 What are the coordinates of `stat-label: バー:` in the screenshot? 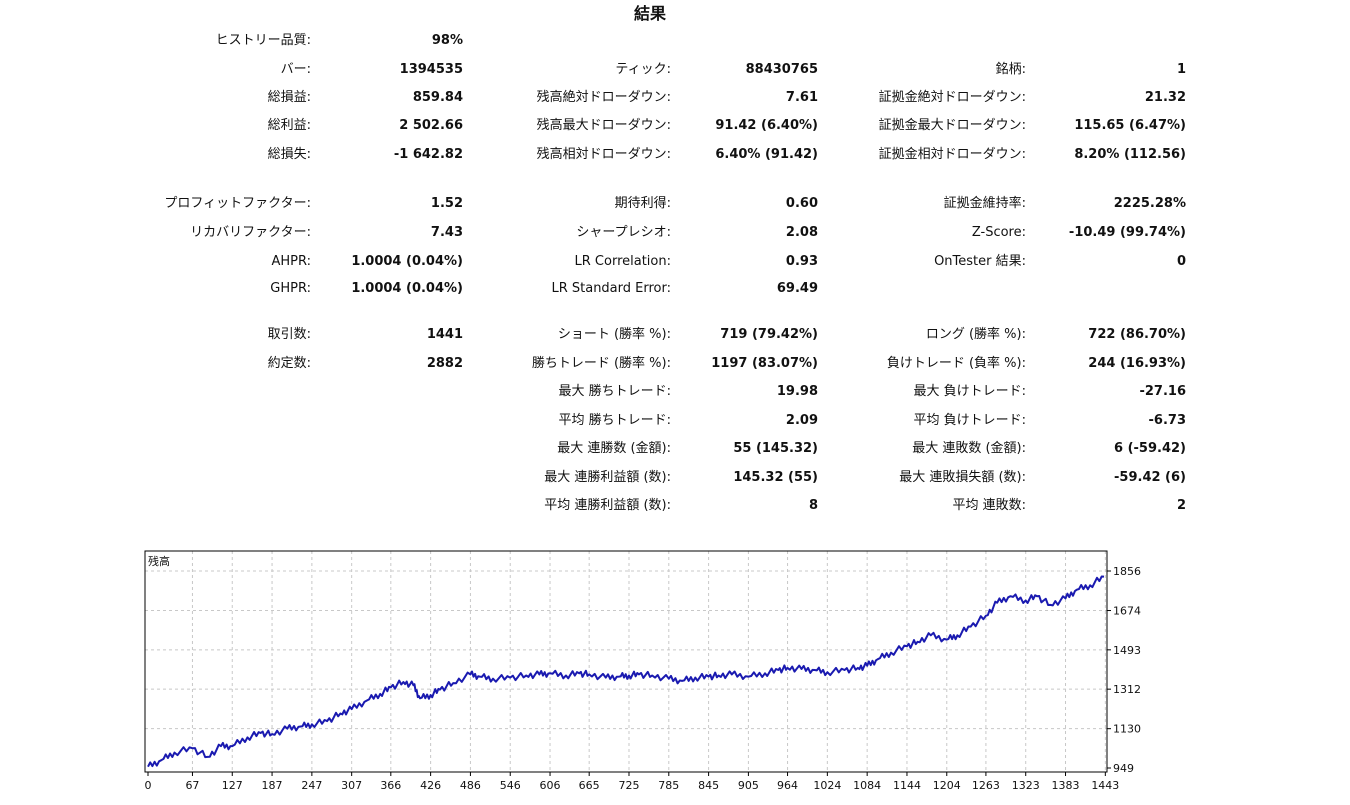 It's located at (295, 69).